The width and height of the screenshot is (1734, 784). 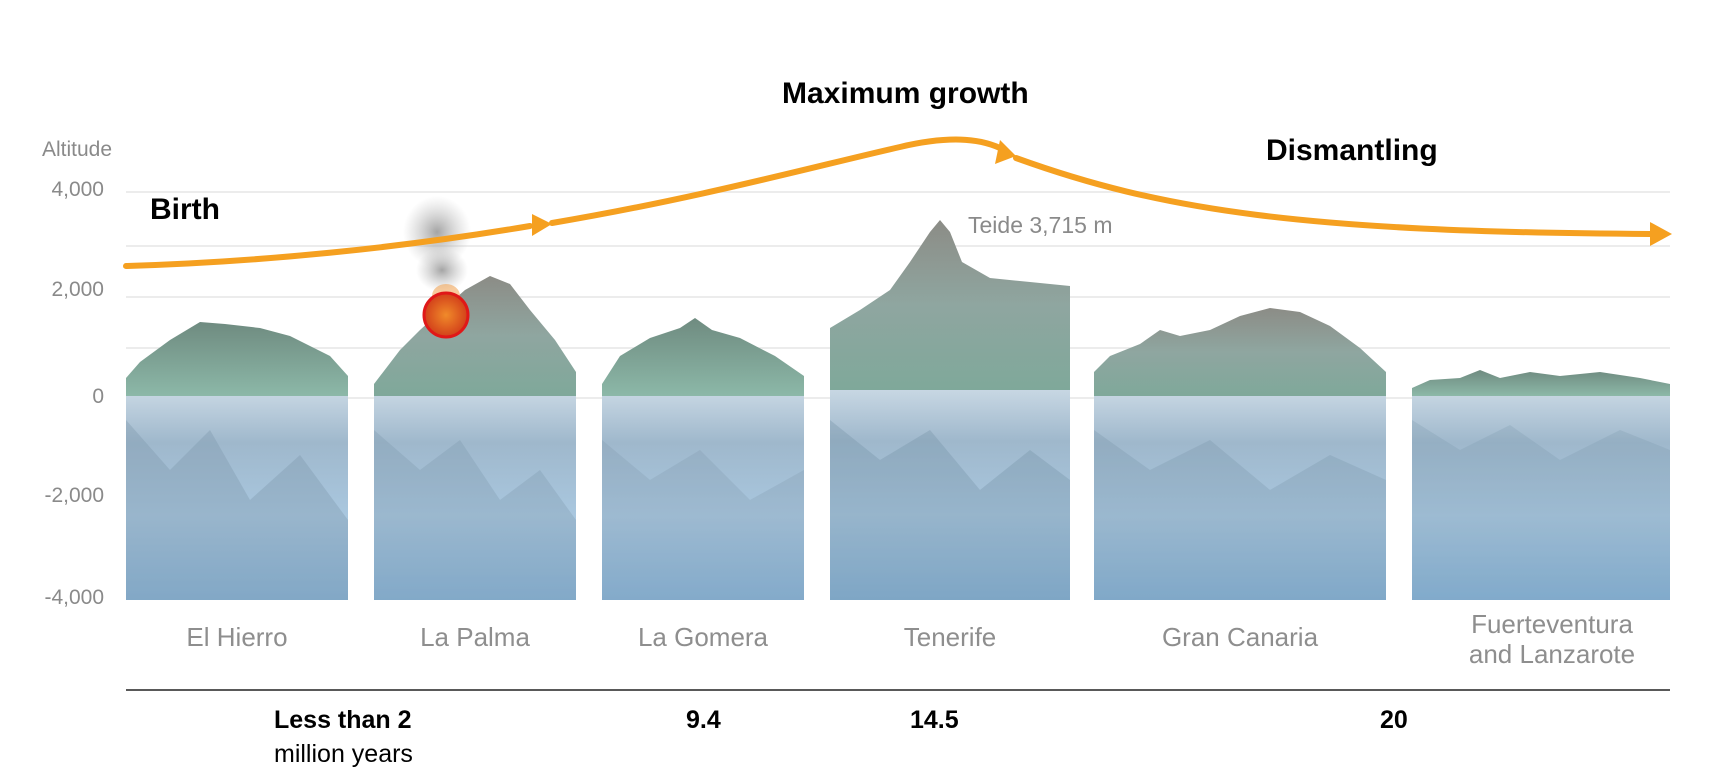 I want to click on axis-title: Altitude, so click(x=77, y=149).